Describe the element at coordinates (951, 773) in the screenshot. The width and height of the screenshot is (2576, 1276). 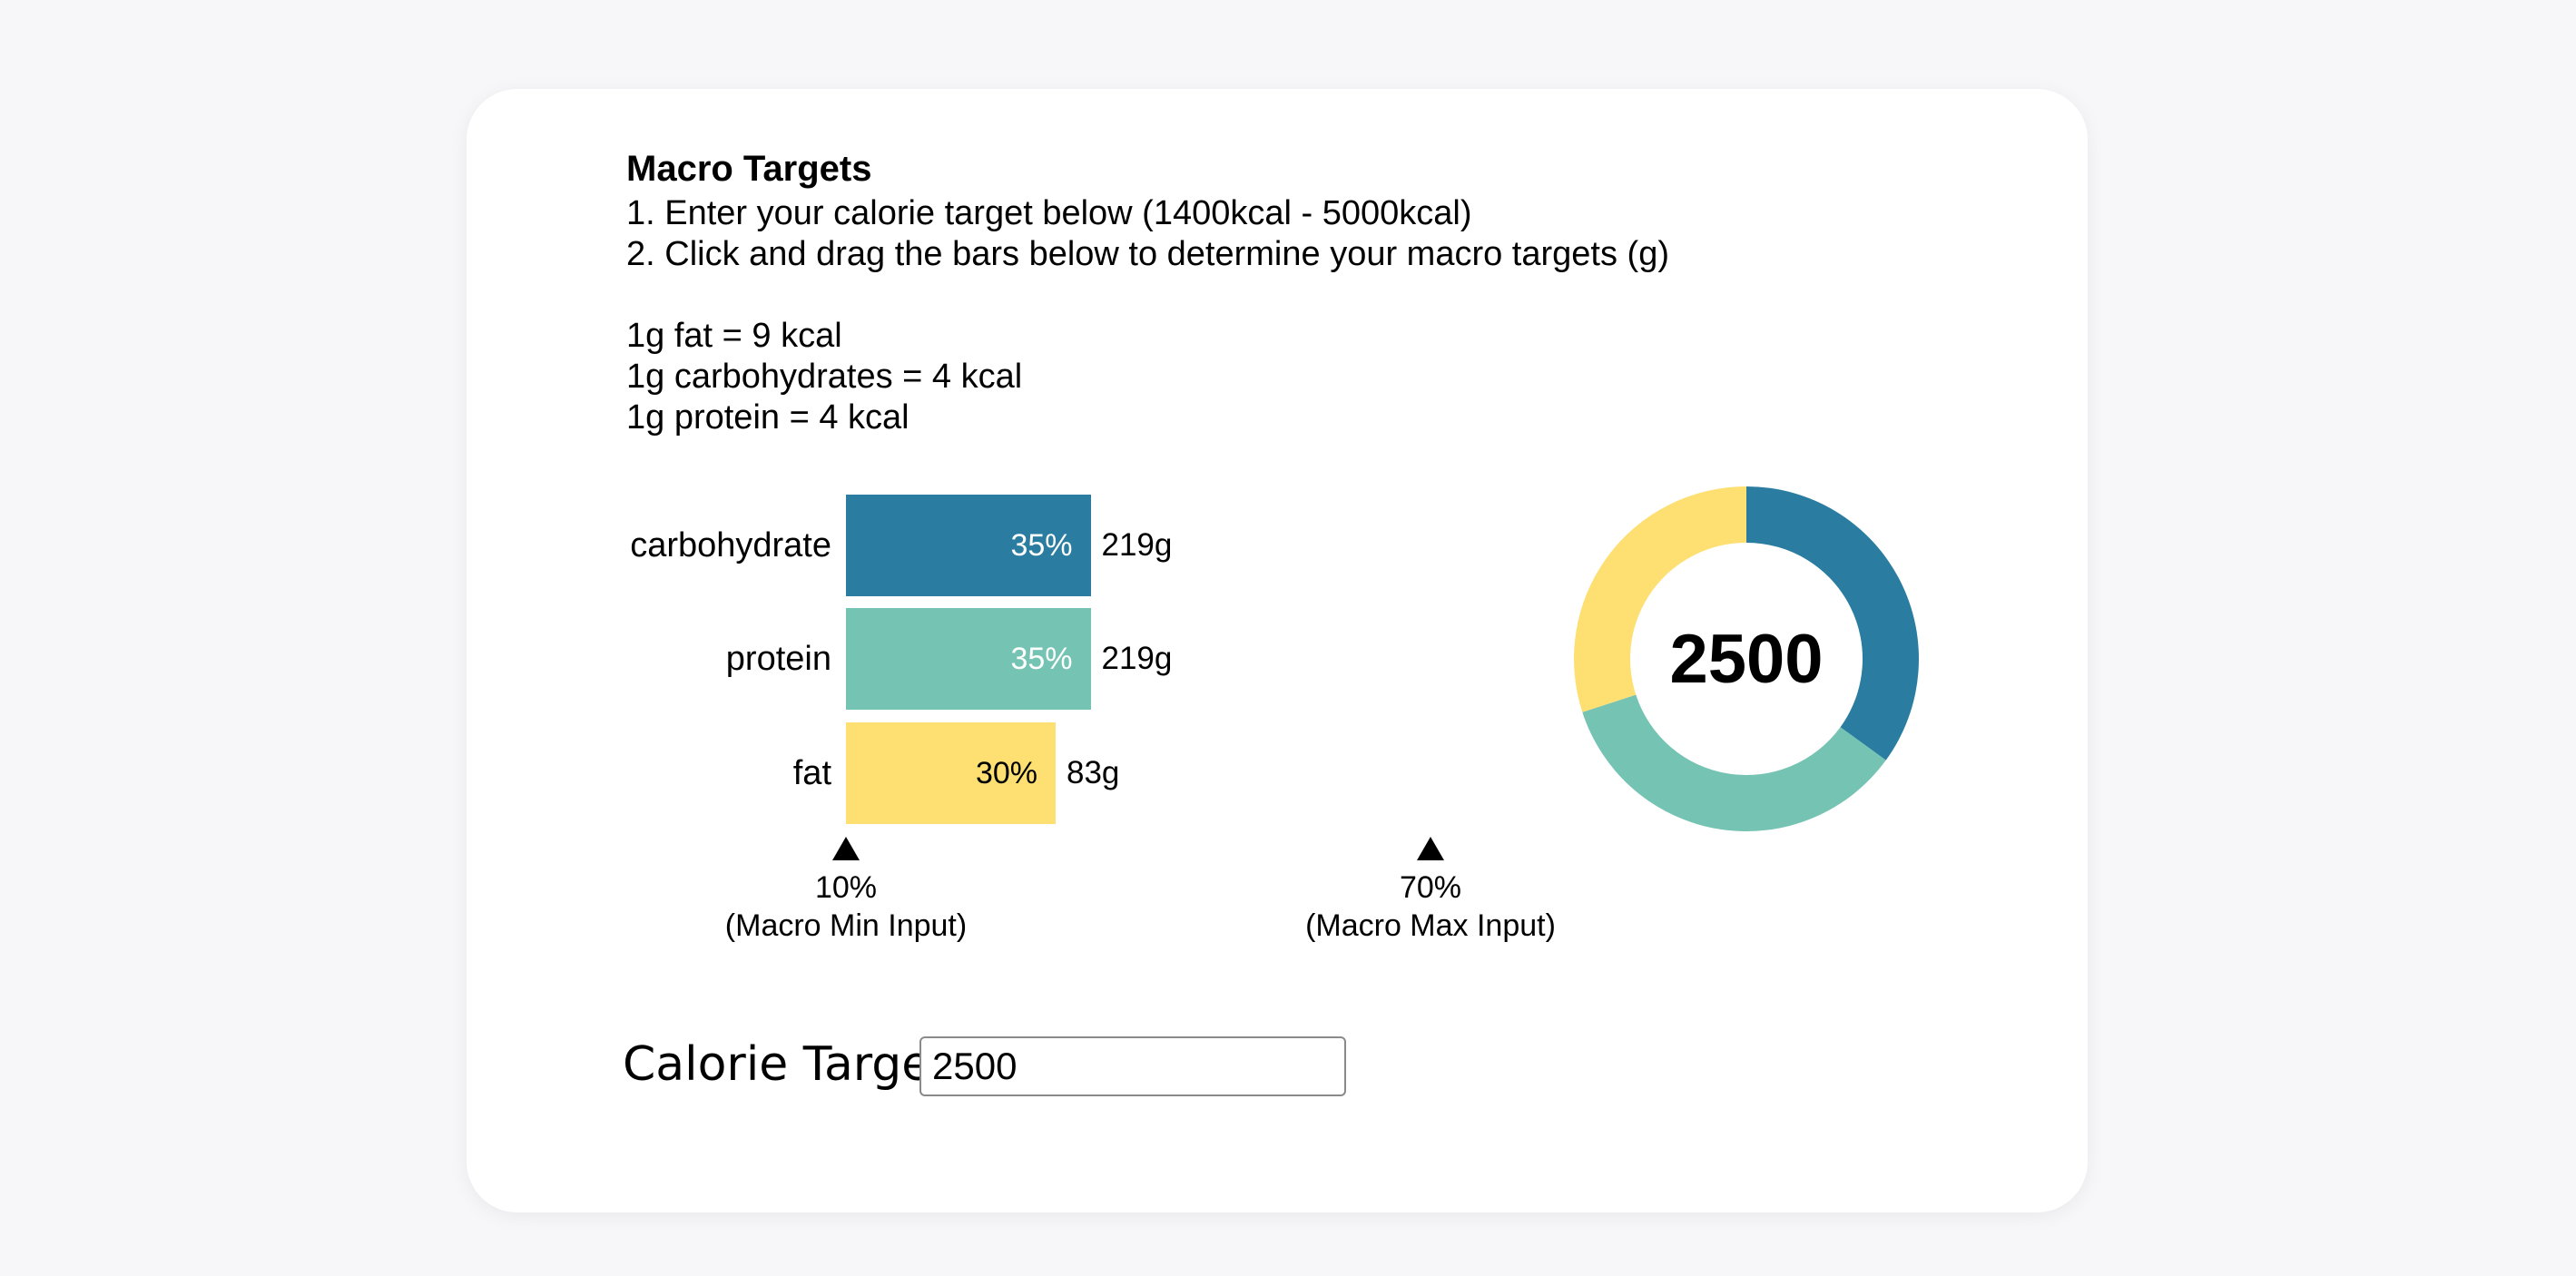
I see `bar-fat: 30%` at that location.